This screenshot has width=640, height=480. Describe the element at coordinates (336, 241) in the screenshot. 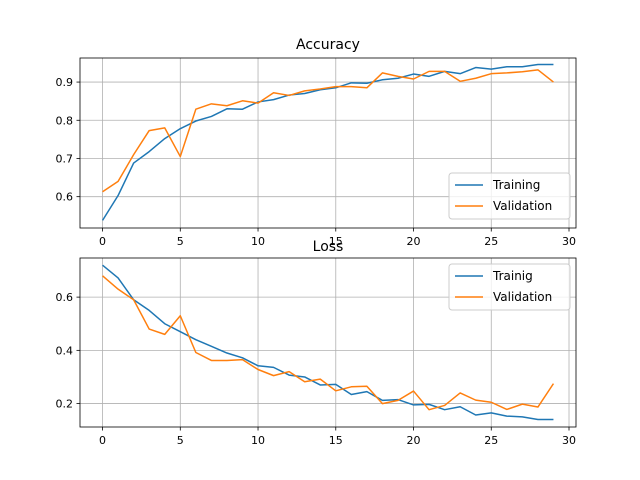

I see `accuracy-x-tick-label: 15` at that location.